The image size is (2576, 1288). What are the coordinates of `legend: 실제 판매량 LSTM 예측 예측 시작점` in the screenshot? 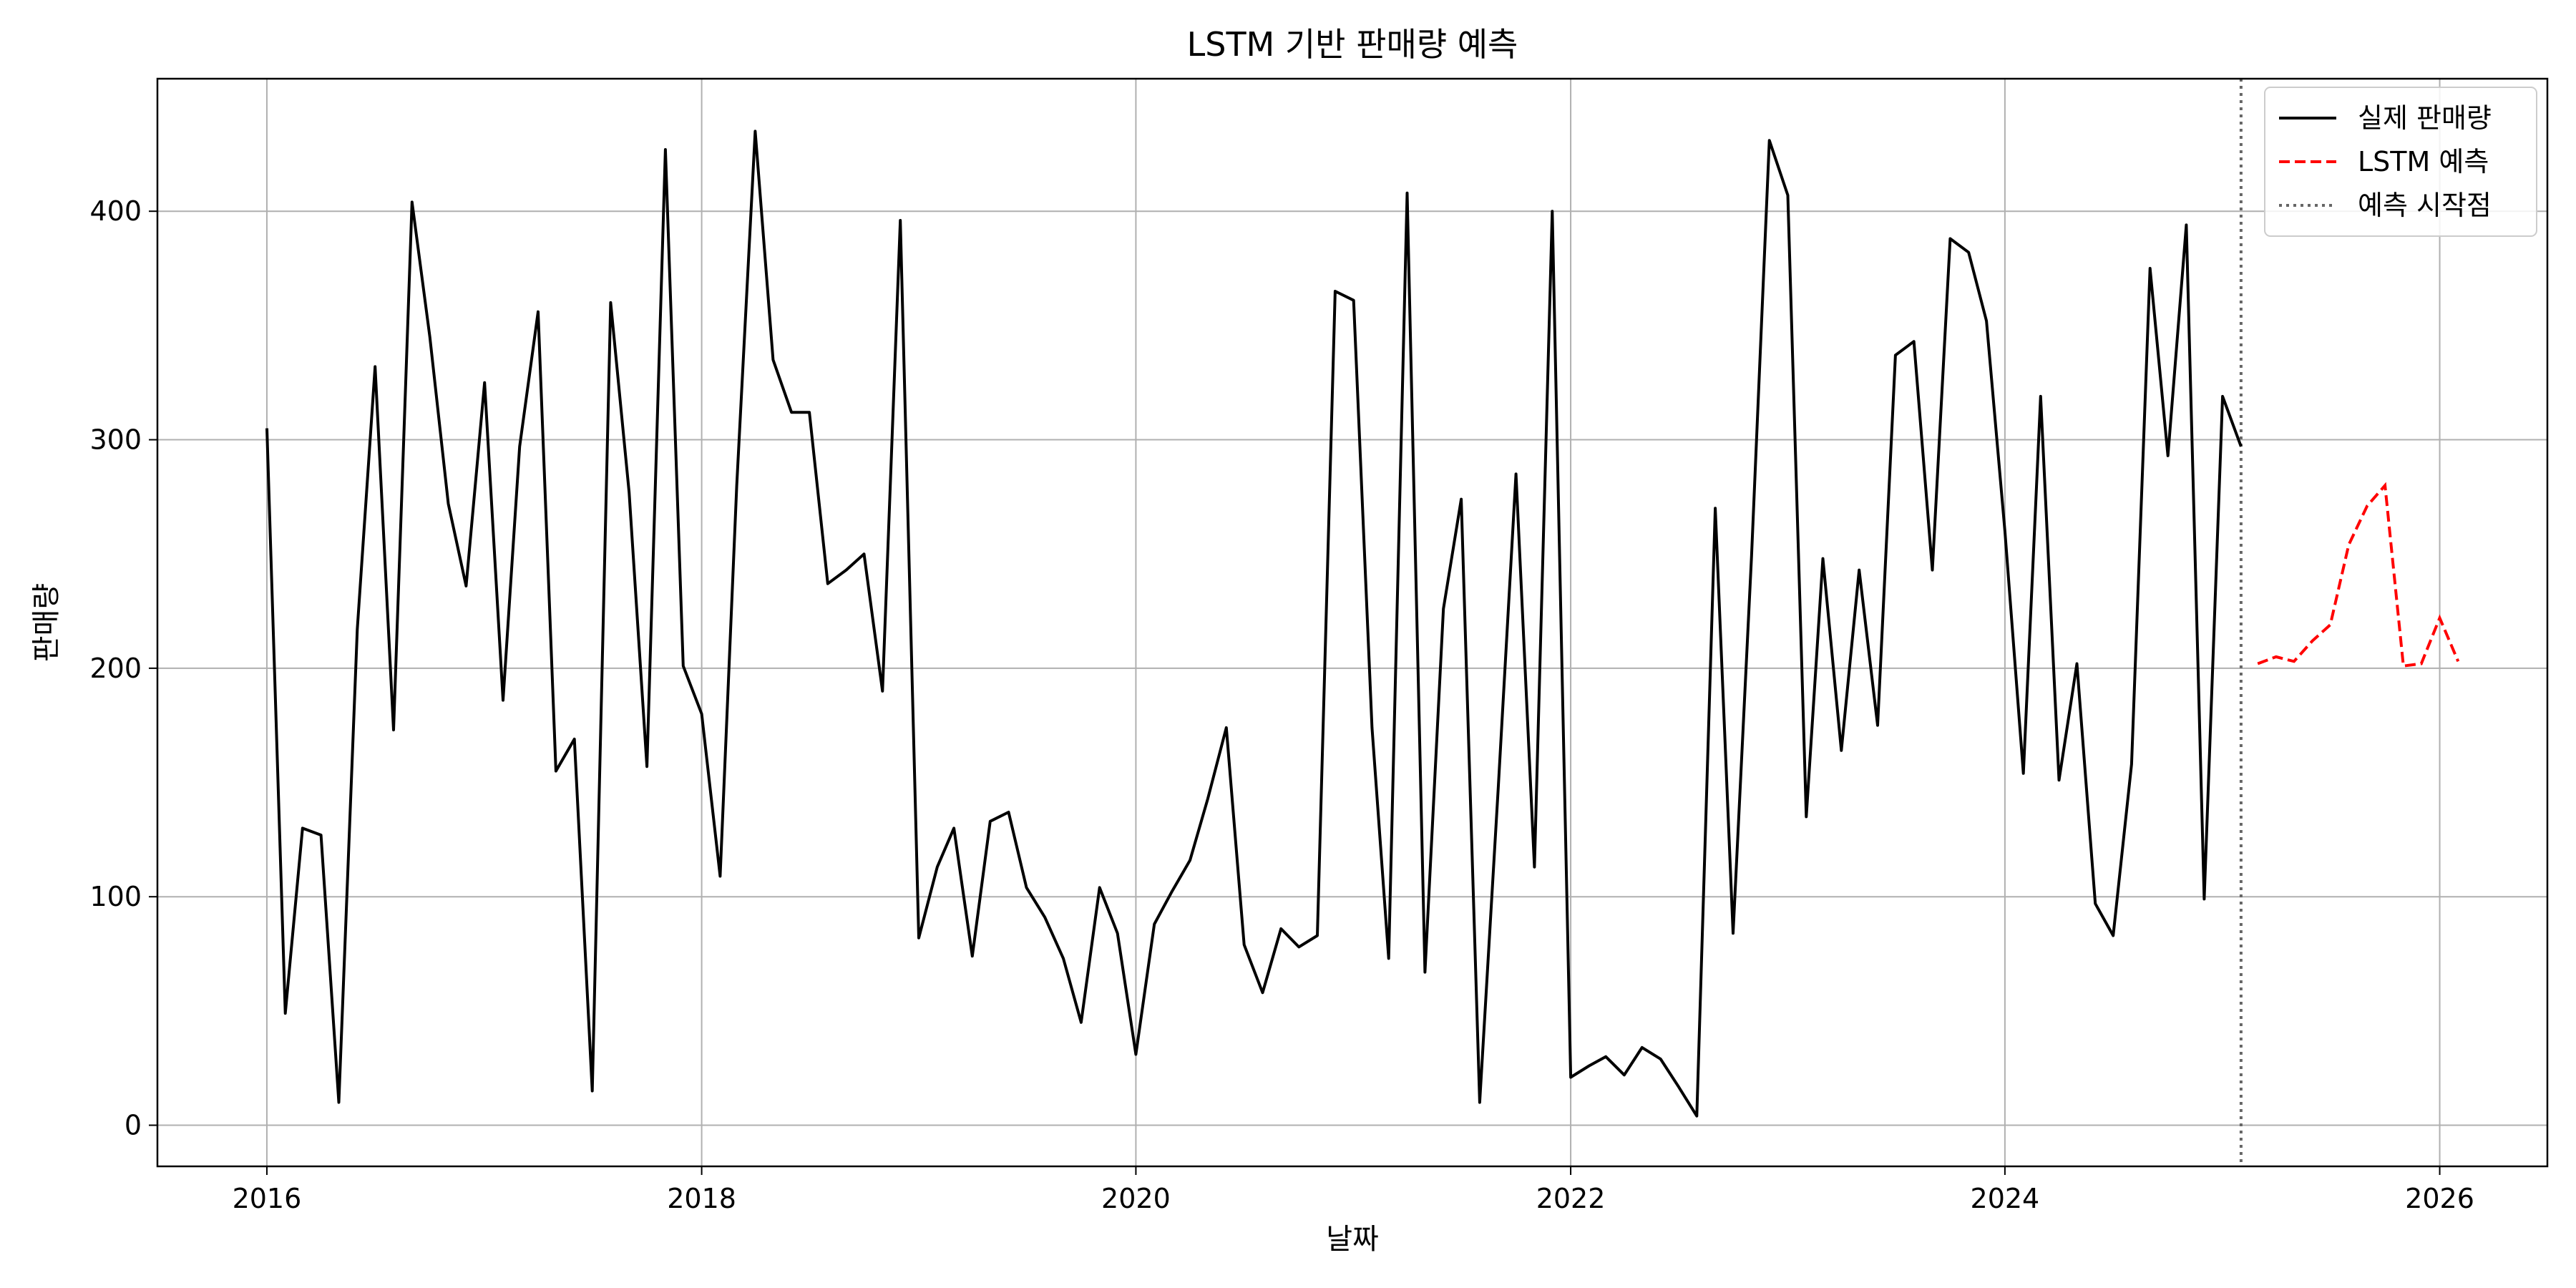 It's located at (2400, 162).